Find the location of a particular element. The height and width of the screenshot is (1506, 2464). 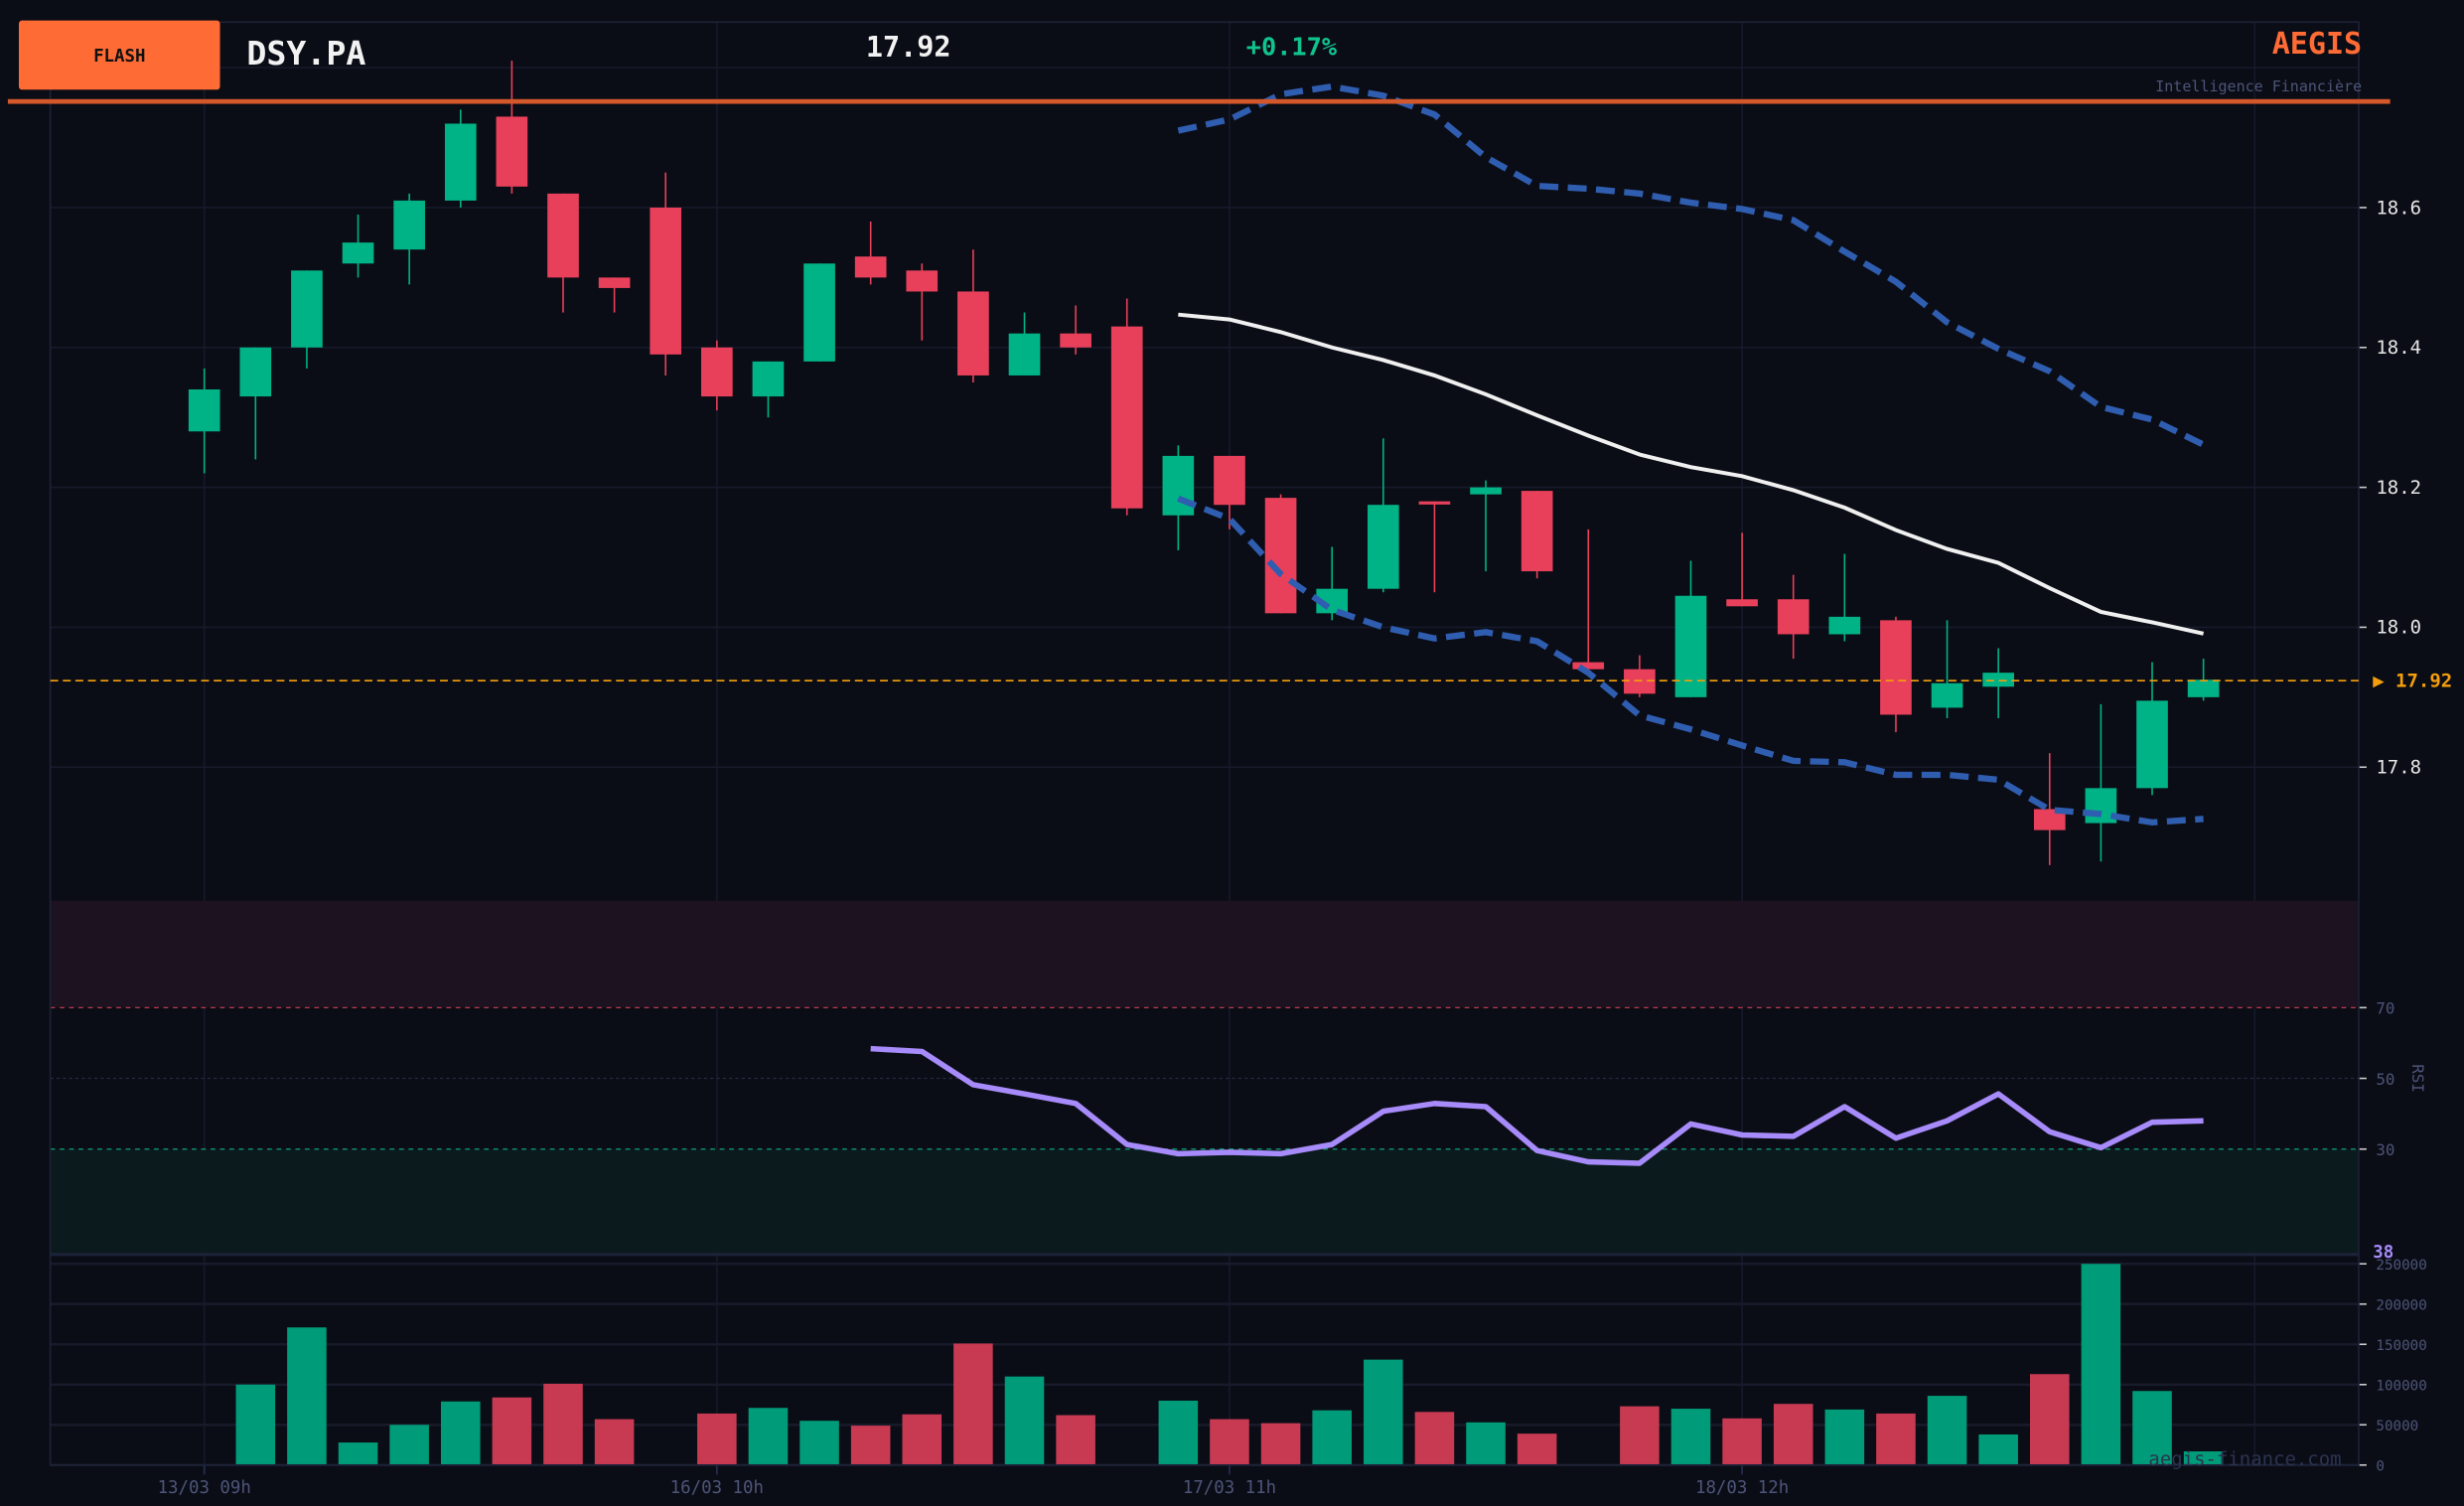

rsi-series is located at coordinates (1537, 1105).